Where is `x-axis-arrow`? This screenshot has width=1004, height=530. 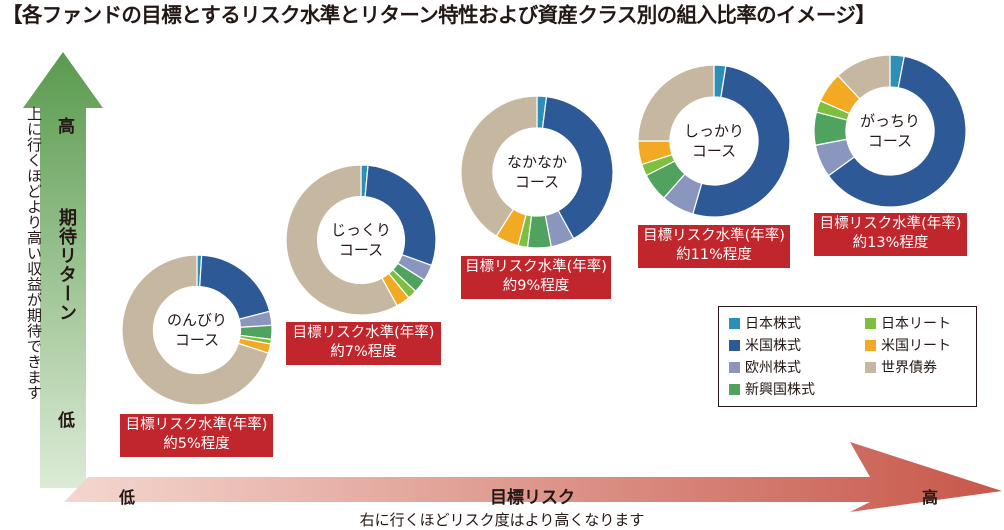 x-axis-arrow is located at coordinates (533, 477).